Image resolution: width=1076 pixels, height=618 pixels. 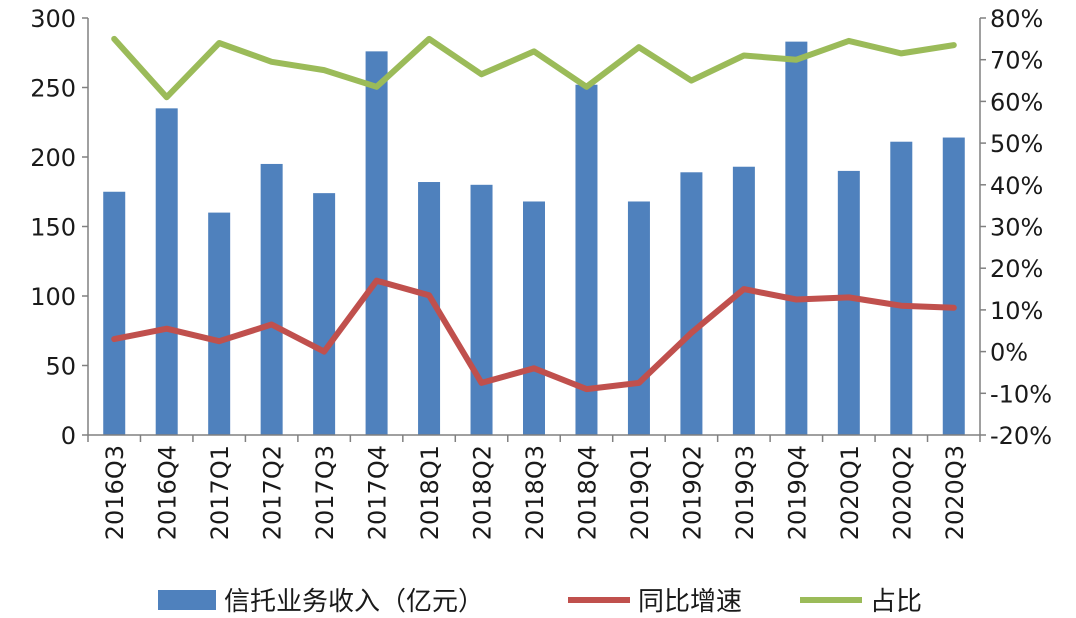 What do you see at coordinates (796, 238) in the screenshot?
I see `bar-2019Q4` at bounding box center [796, 238].